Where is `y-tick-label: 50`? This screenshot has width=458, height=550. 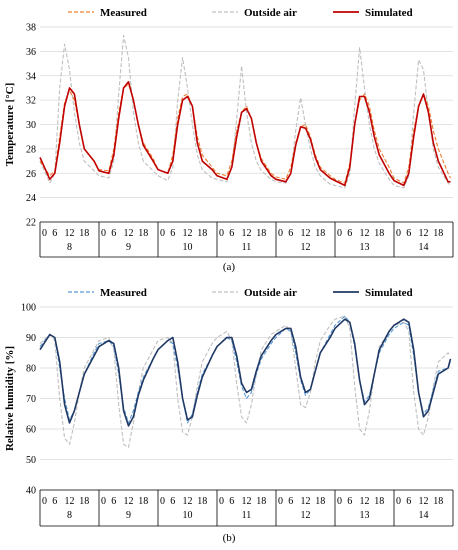 y-tick-label: 50 is located at coordinates (31, 460).